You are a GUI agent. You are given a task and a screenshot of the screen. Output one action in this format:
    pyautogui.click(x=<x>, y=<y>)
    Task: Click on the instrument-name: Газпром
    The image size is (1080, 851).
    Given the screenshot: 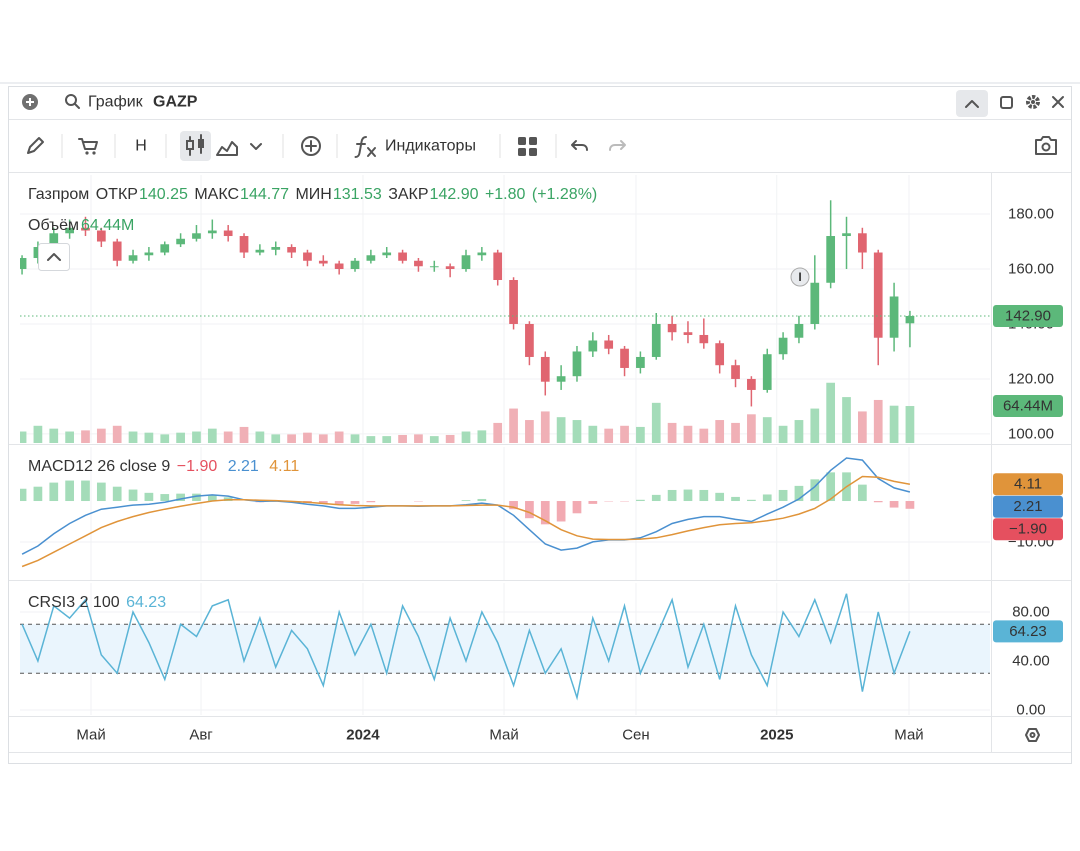 What is the action you would take?
    pyautogui.click(x=58, y=194)
    